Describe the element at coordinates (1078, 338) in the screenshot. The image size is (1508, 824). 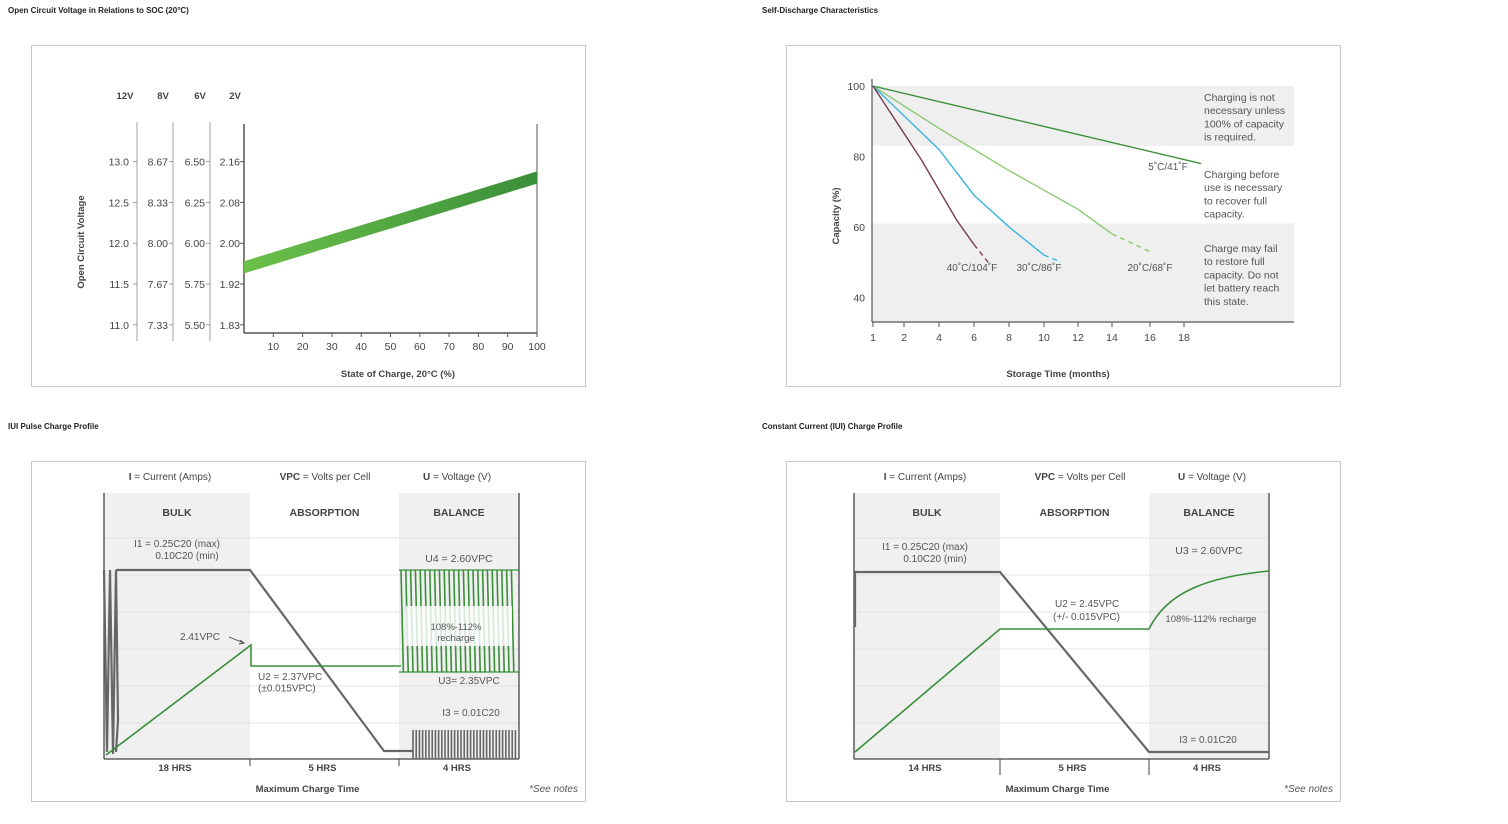
I see `sd-x-tick-12: 12` at that location.